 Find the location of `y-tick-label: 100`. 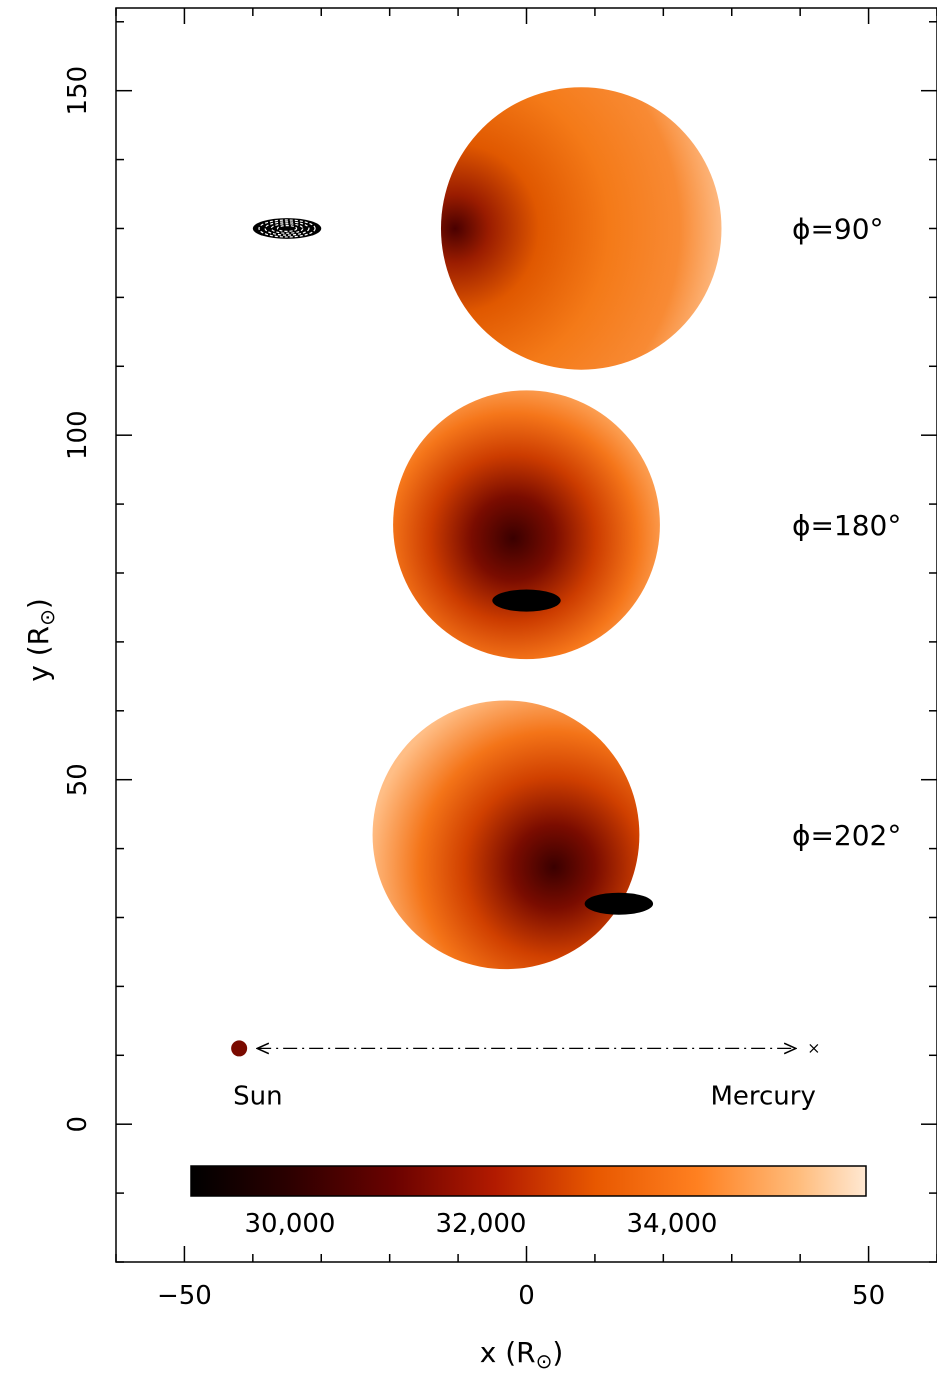

y-tick-label: 100 is located at coordinates (78, 435).